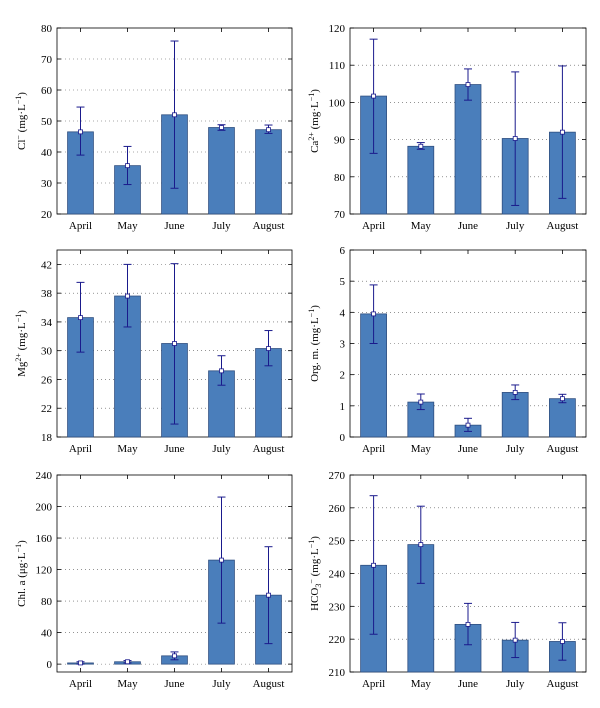  Describe the element at coordinates (337, 607) in the screenshot. I see `y-tick-label: 230` at that location.